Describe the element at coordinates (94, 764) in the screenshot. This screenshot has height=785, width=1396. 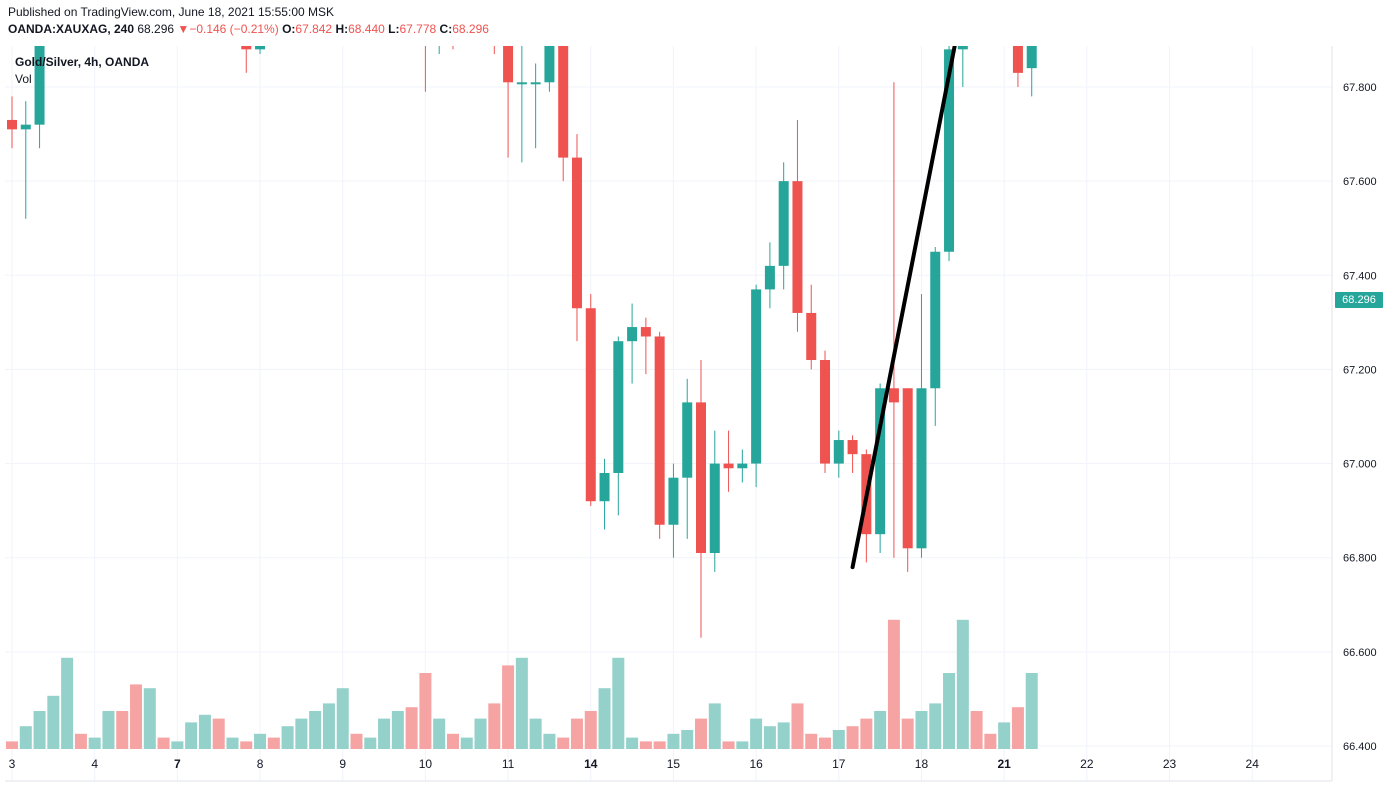
I see `time-tick-label: 4` at that location.